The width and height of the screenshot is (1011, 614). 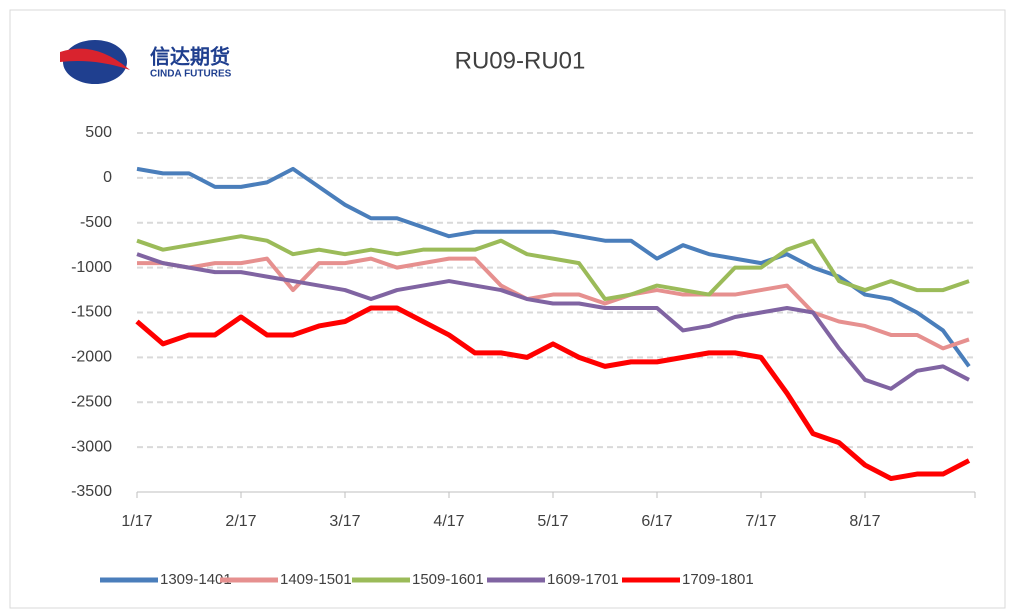 I want to click on legend-label: 1609-1701, so click(x=583, y=579).